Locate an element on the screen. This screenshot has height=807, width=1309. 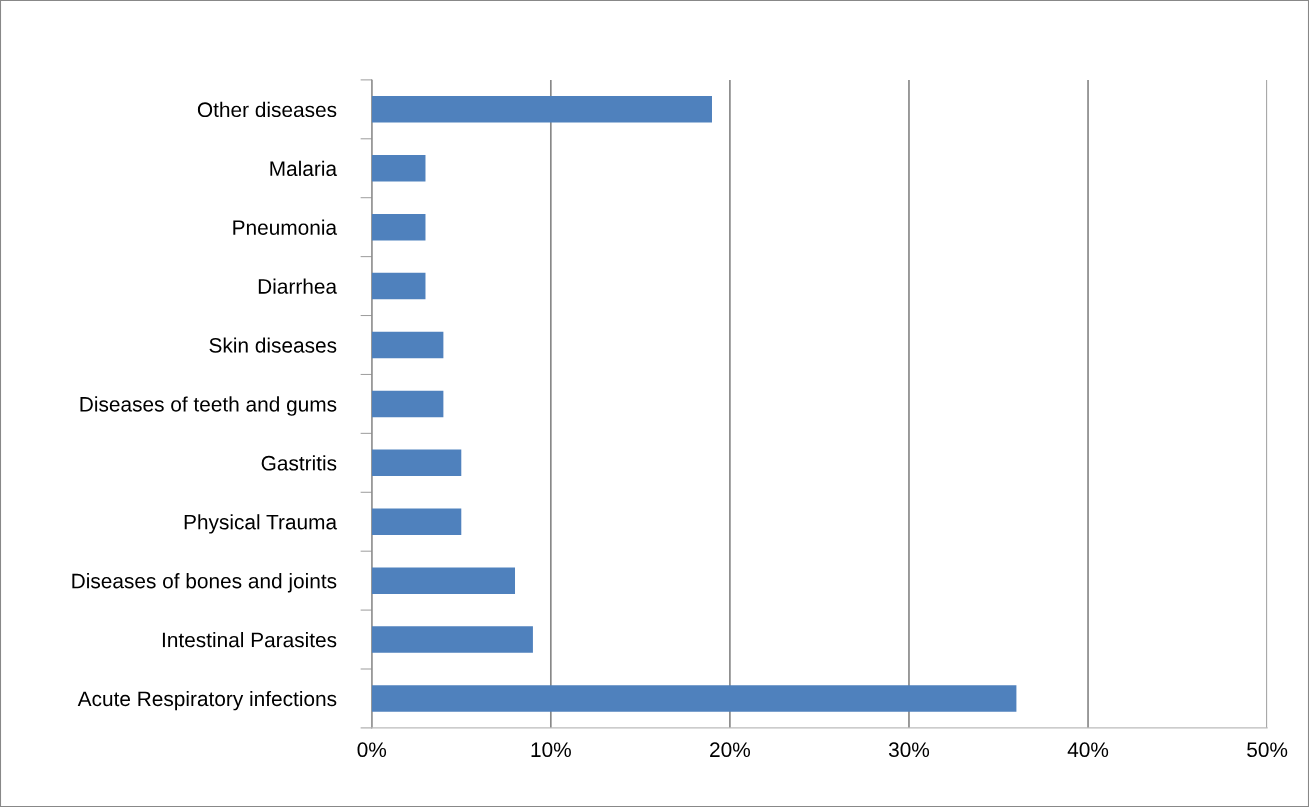
x-tick-label: 20% is located at coordinates (730, 750).